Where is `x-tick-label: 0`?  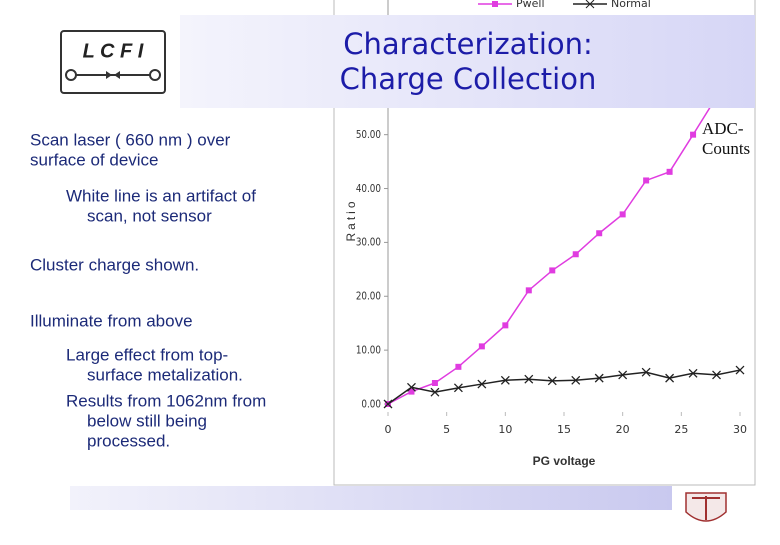
x-tick-label: 0 is located at coordinates (388, 429).